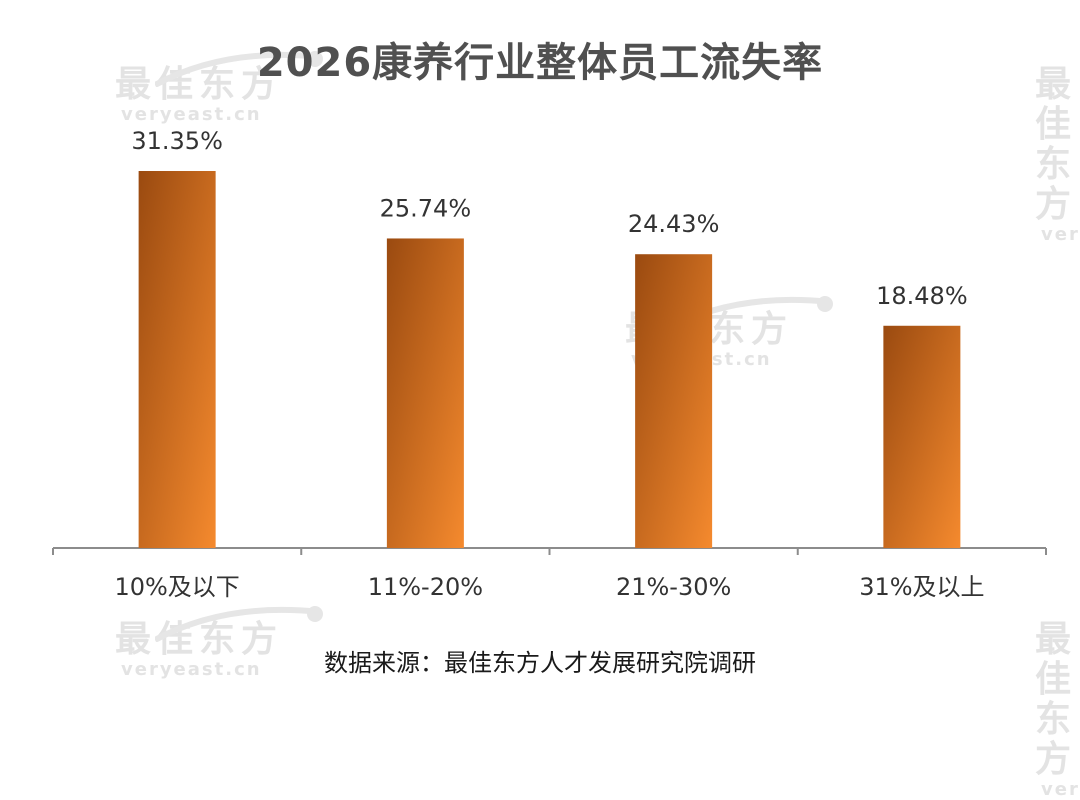 This screenshot has width=1080, height=800. Describe the element at coordinates (426, 208) in the screenshot. I see `data-label: 25.74%` at that location.